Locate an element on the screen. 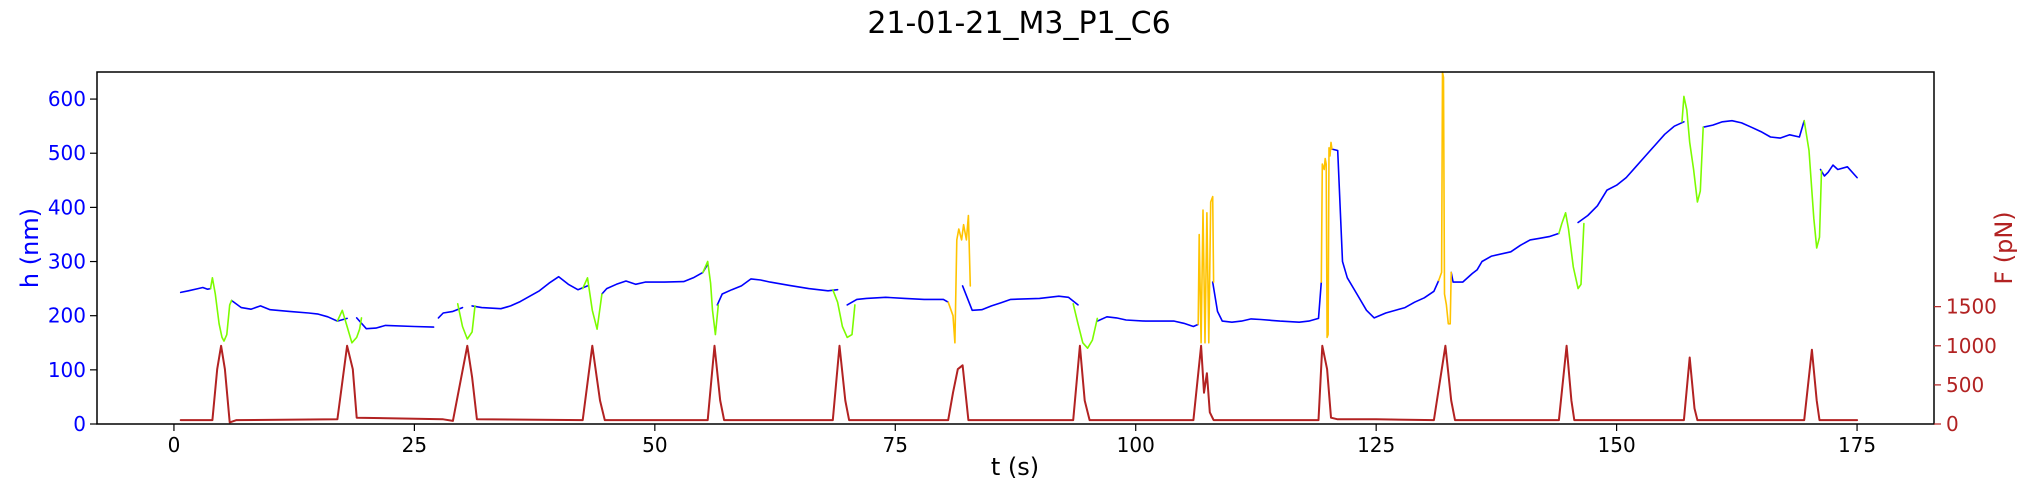  chart-title: 21-01-21_M3_P1_C6 is located at coordinates (1018, 23).